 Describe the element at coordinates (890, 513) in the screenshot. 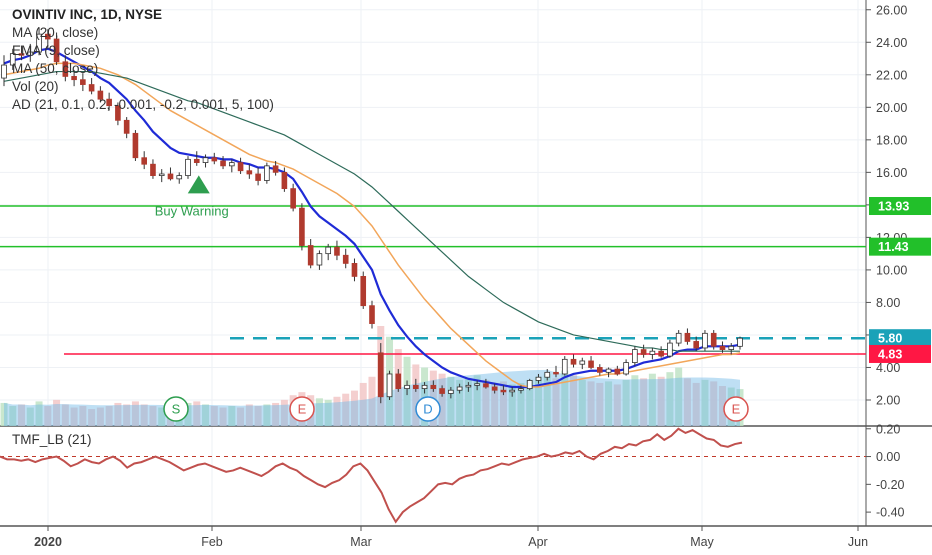

I see `indicator-y-tick-label: -0.40` at that location.